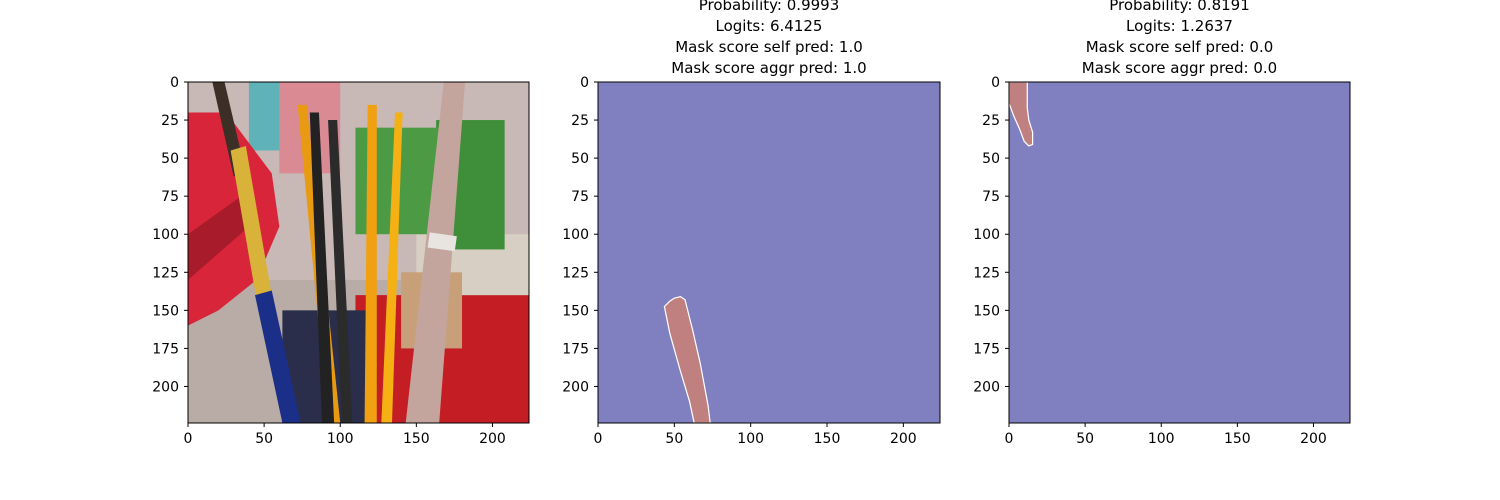 The height and width of the screenshot is (500, 1500). What do you see at coordinates (1179, 7) in the screenshot?
I see `panel-title-line: Probability: 0.8191` at bounding box center [1179, 7].